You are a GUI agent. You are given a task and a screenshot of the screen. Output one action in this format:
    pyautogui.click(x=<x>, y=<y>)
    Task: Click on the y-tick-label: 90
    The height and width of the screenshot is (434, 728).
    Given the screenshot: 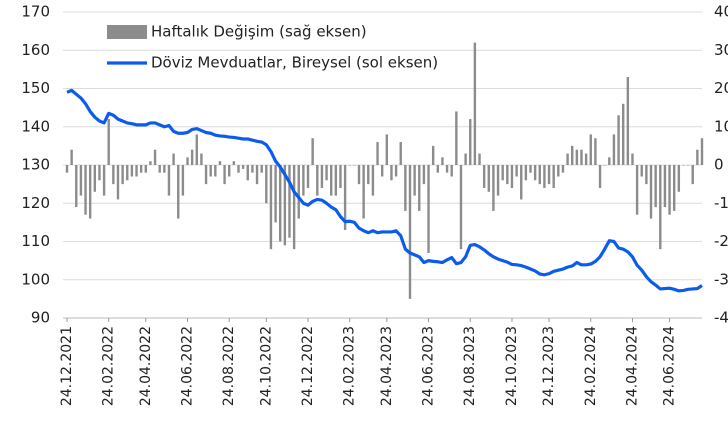 What is the action you would take?
    pyautogui.click(x=40, y=318)
    